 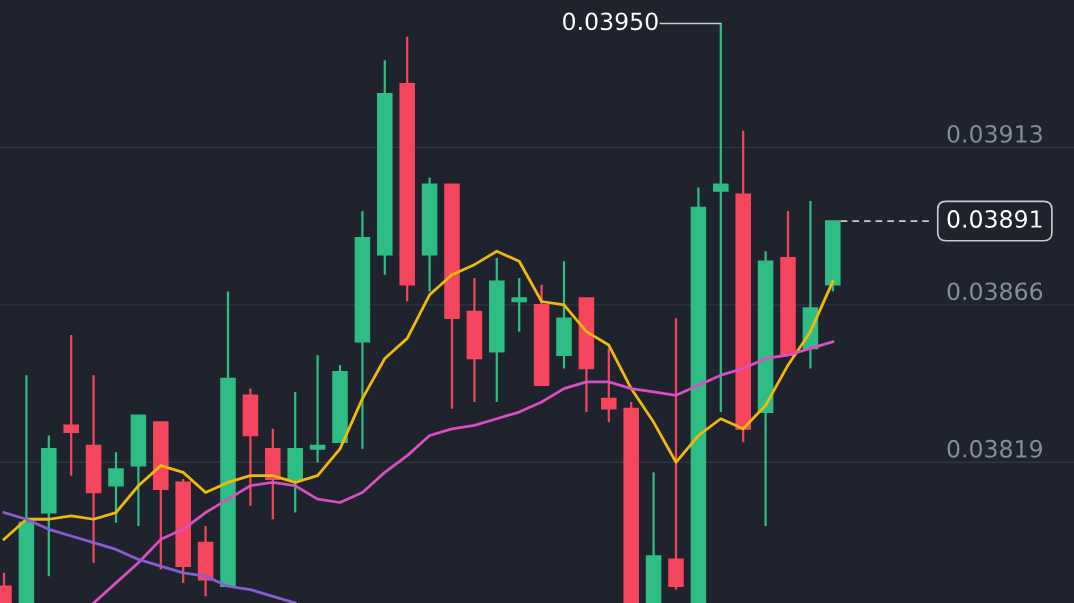 What do you see at coordinates (994, 448) in the screenshot?
I see `y-tick-label: 0.03819` at bounding box center [994, 448].